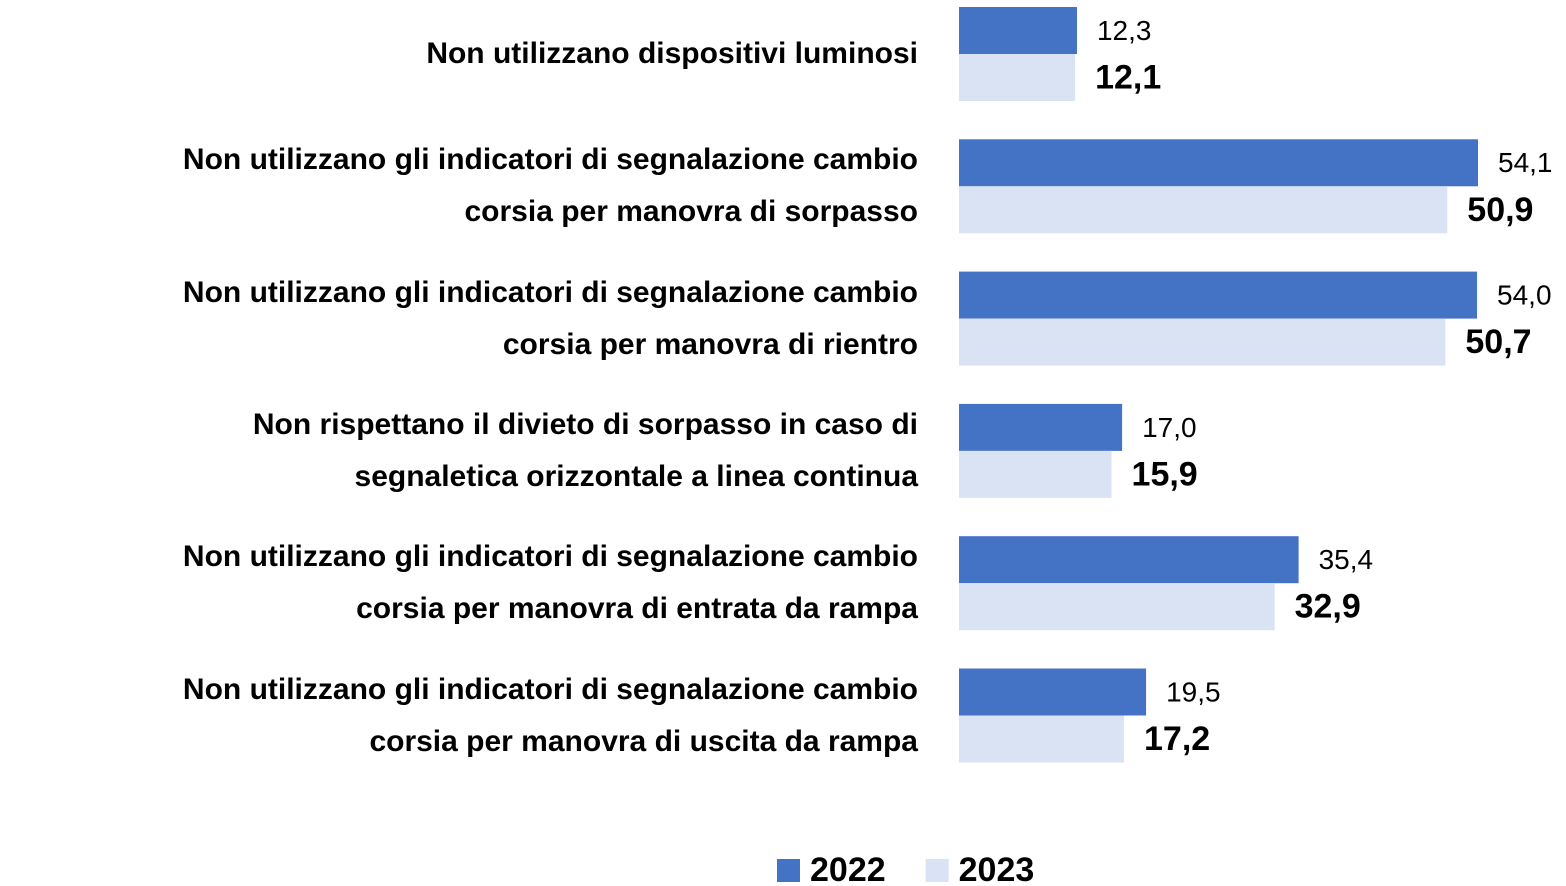 This screenshot has width=1566, height=886. What do you see at coordinates (1500, 210) in the screenshot?
I see `value-label: 50,9` at bounding box center [1500, 210].